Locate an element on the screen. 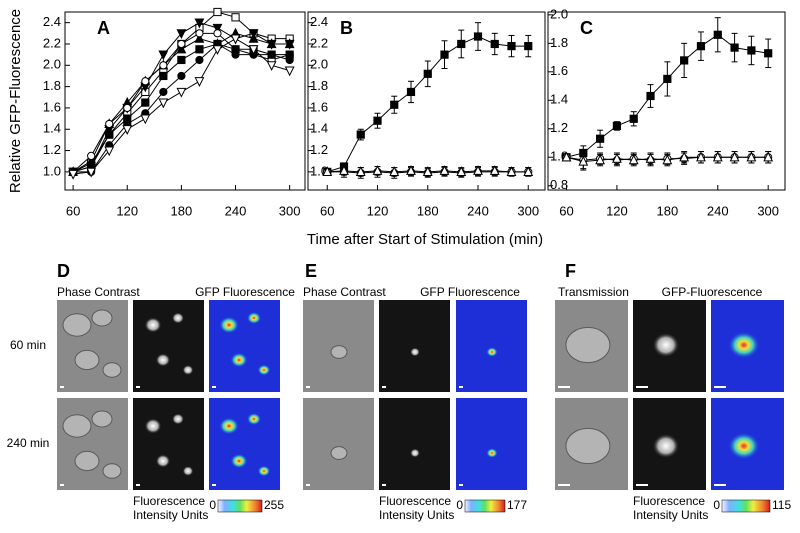  y-tick-label: 2.2 is located at coordinates (319, 42).